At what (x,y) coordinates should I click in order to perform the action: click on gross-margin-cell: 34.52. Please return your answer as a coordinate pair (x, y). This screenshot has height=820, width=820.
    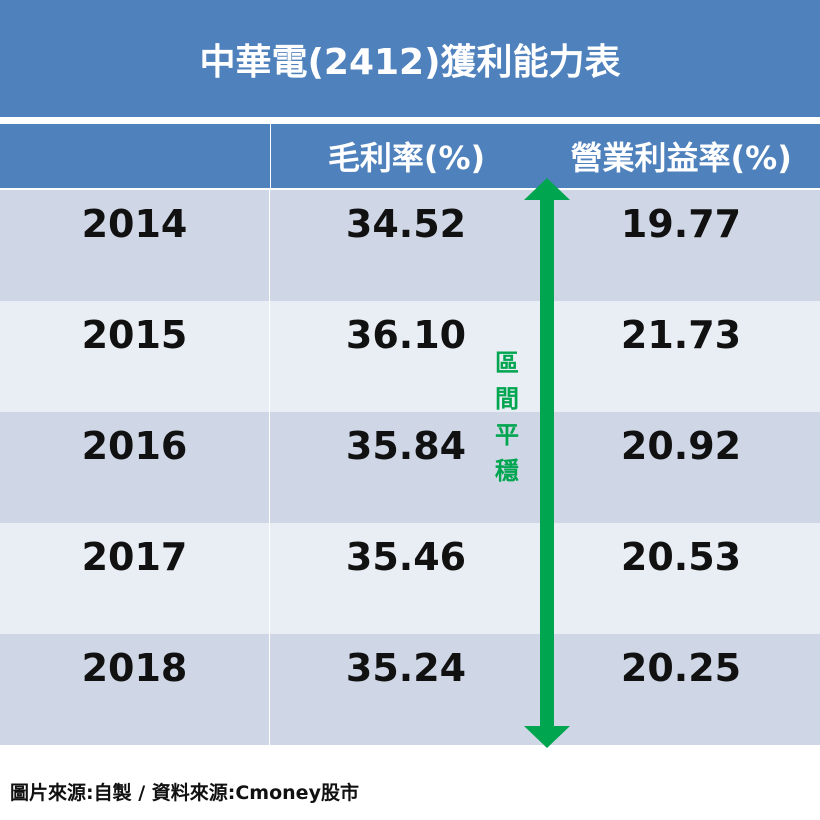
    Looking at the image, I should click on (406, 224).